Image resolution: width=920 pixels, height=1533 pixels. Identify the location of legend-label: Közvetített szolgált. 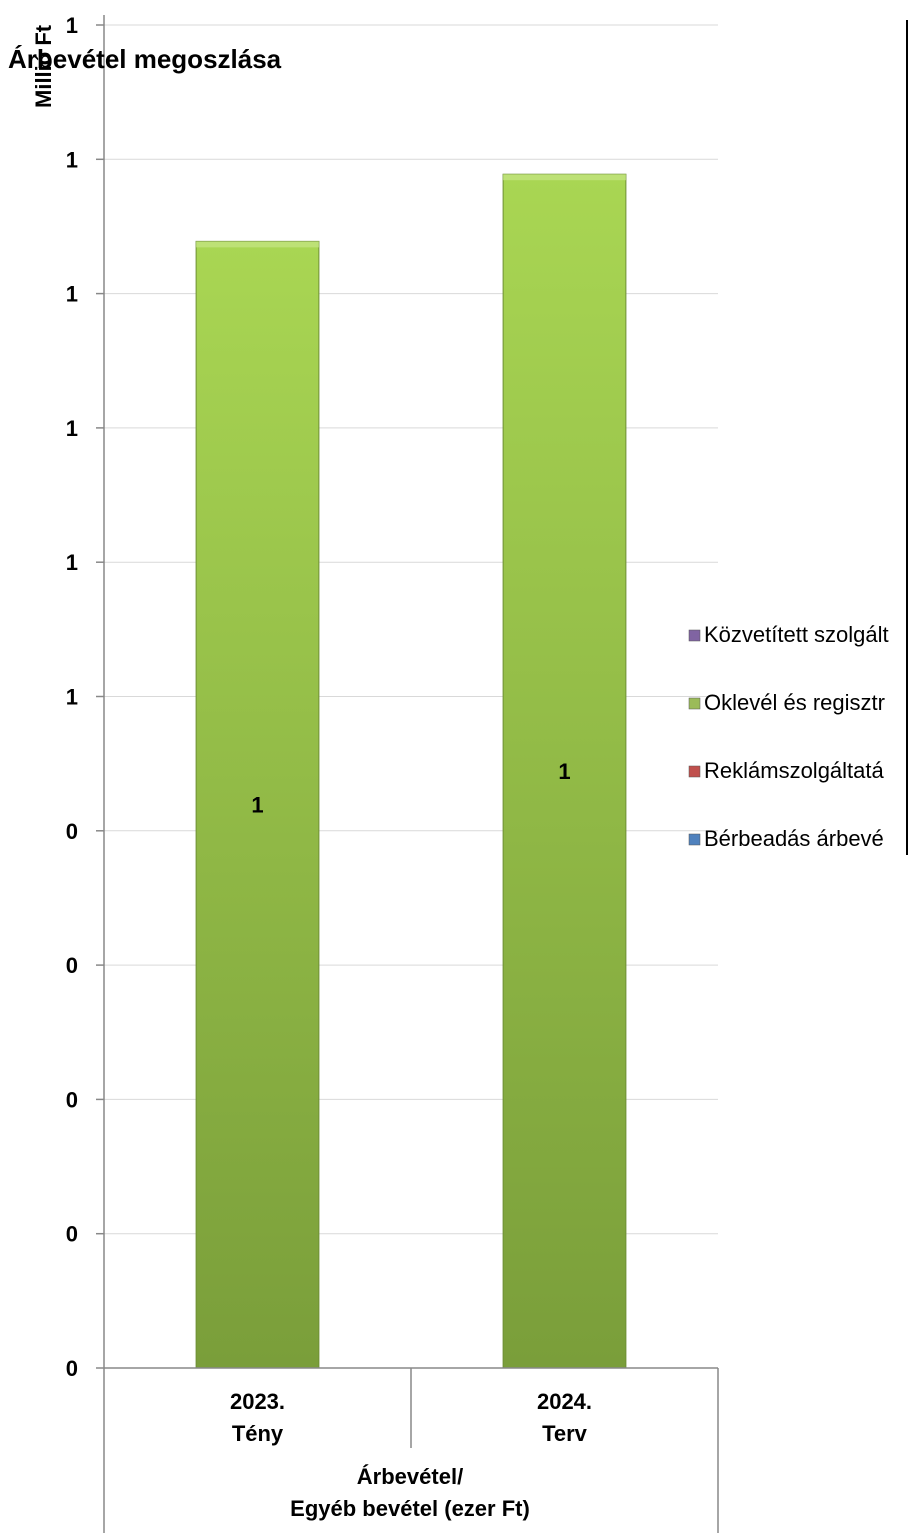
(796, 634).